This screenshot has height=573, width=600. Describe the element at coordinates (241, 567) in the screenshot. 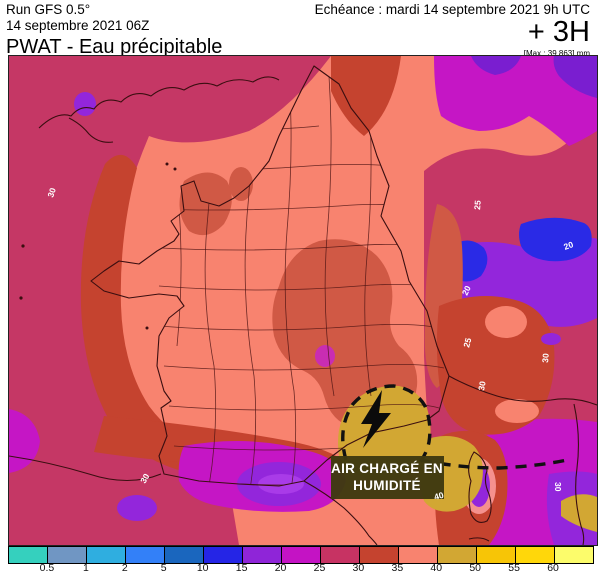

I see `colorbar-tick-label: 15` at that location.